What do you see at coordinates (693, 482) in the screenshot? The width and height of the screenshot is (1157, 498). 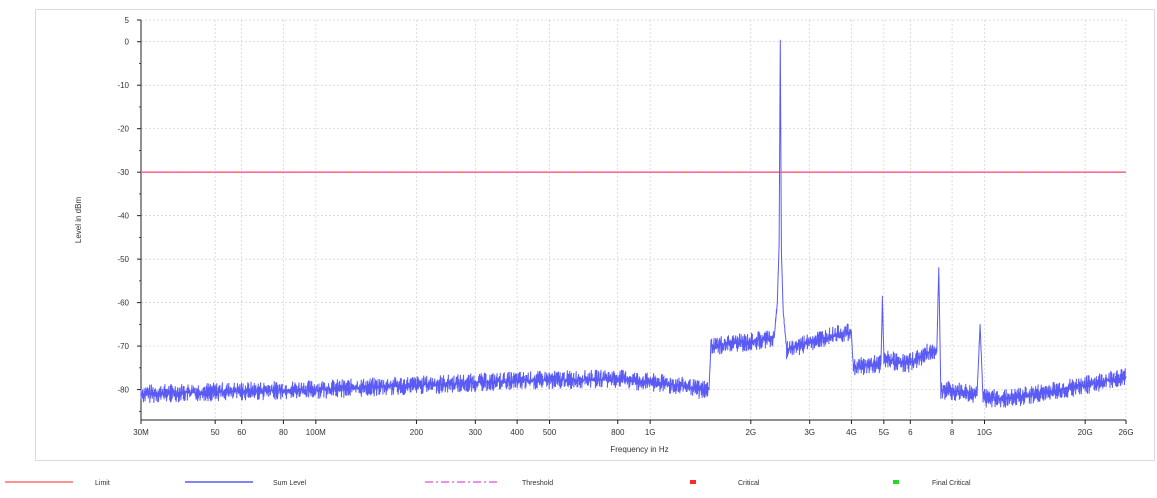 I see `legend-swatch-critical` at bounding box center [693, 482].